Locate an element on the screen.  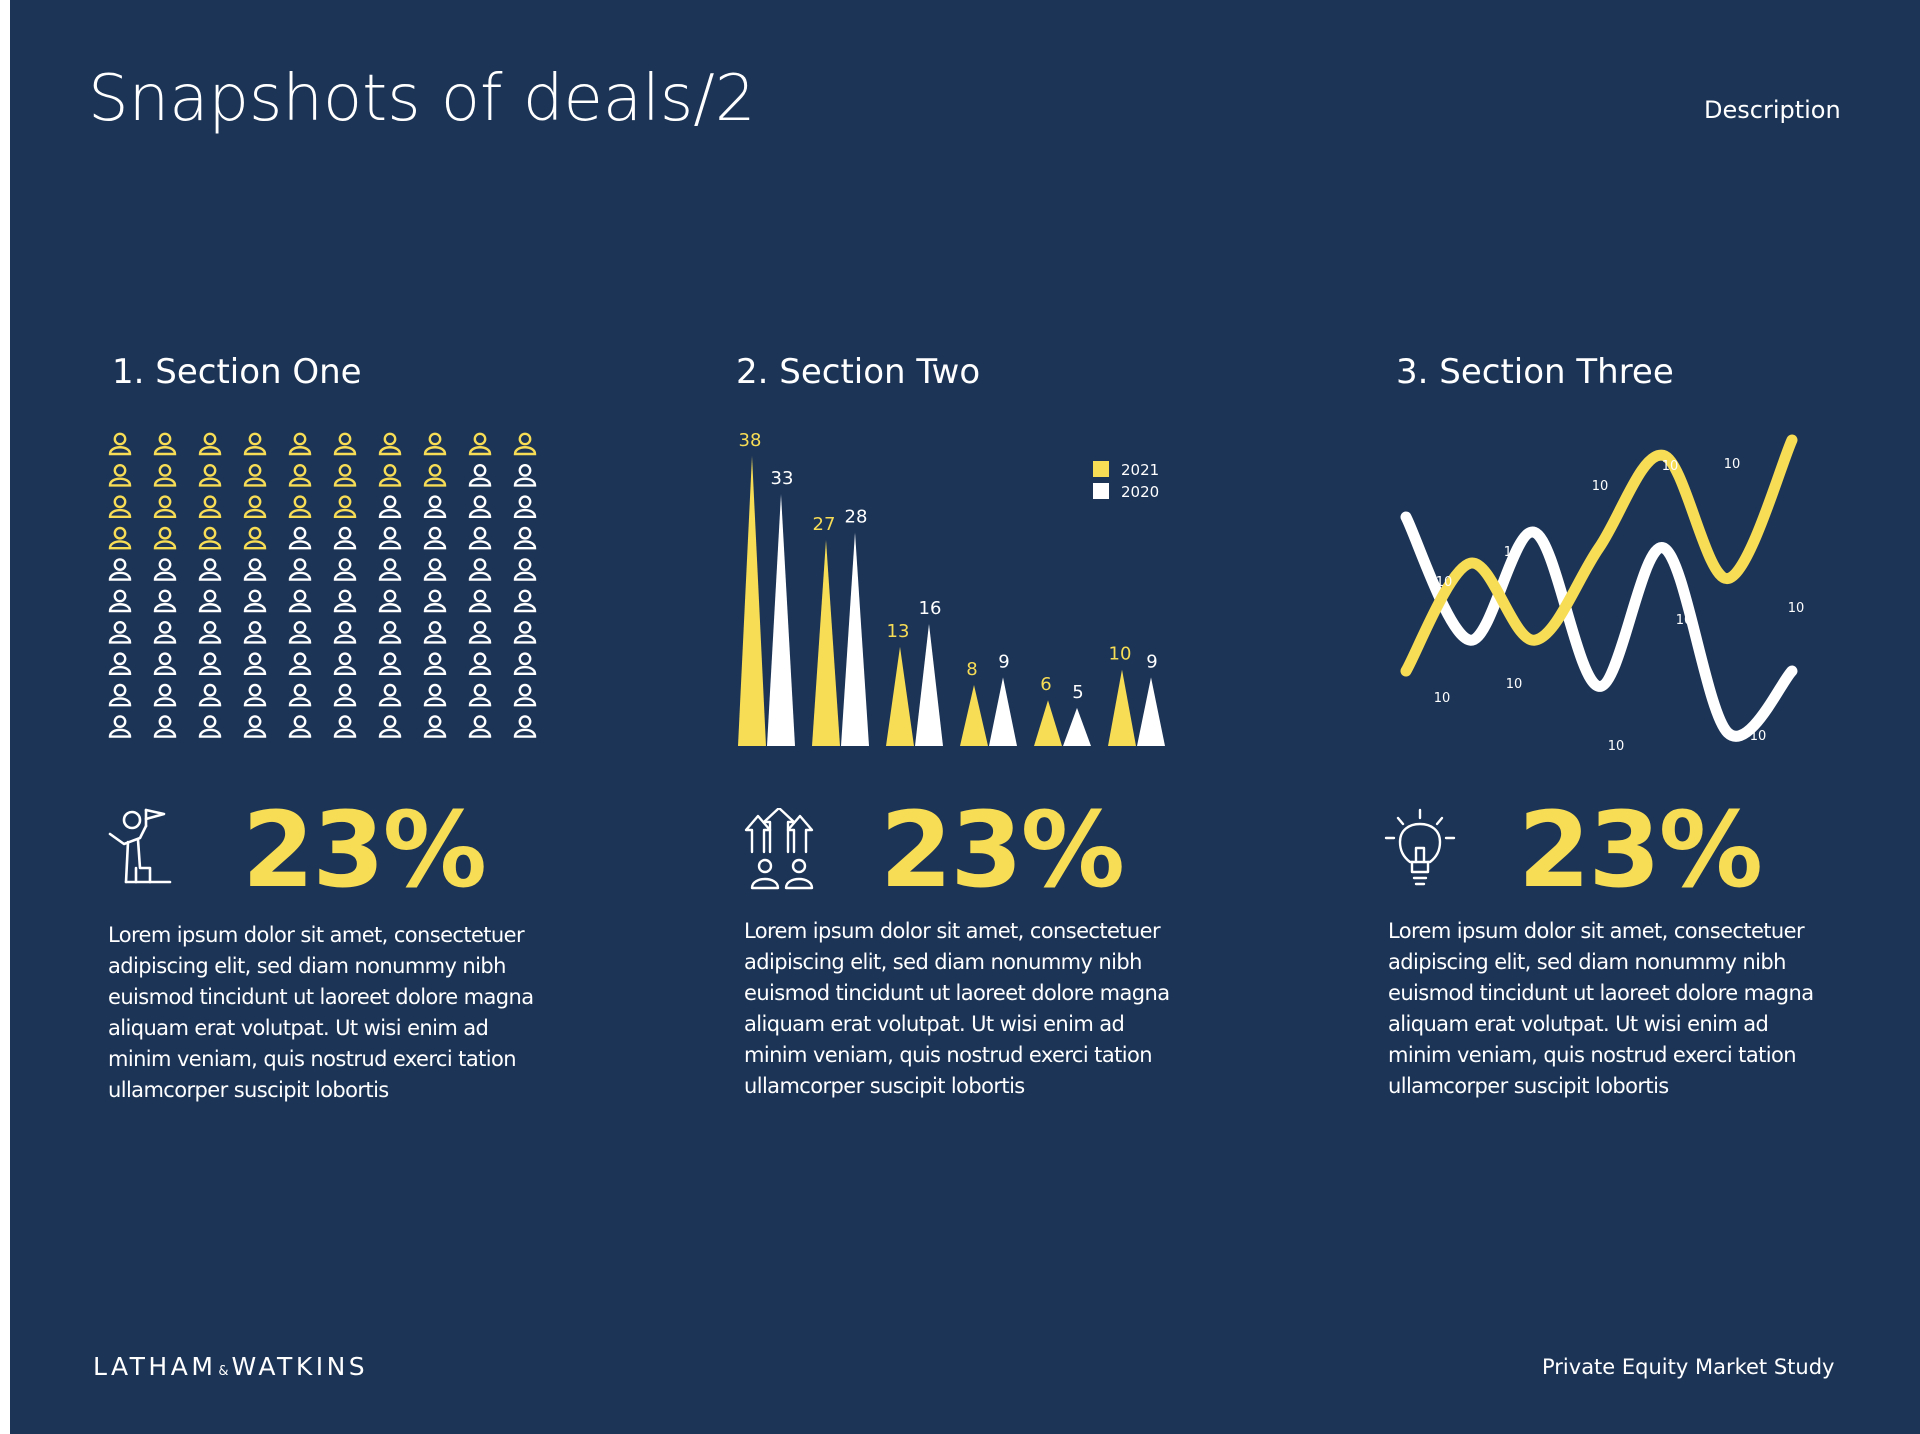
wave-data-label-2: 10 is located at coordinates (1512, 552).